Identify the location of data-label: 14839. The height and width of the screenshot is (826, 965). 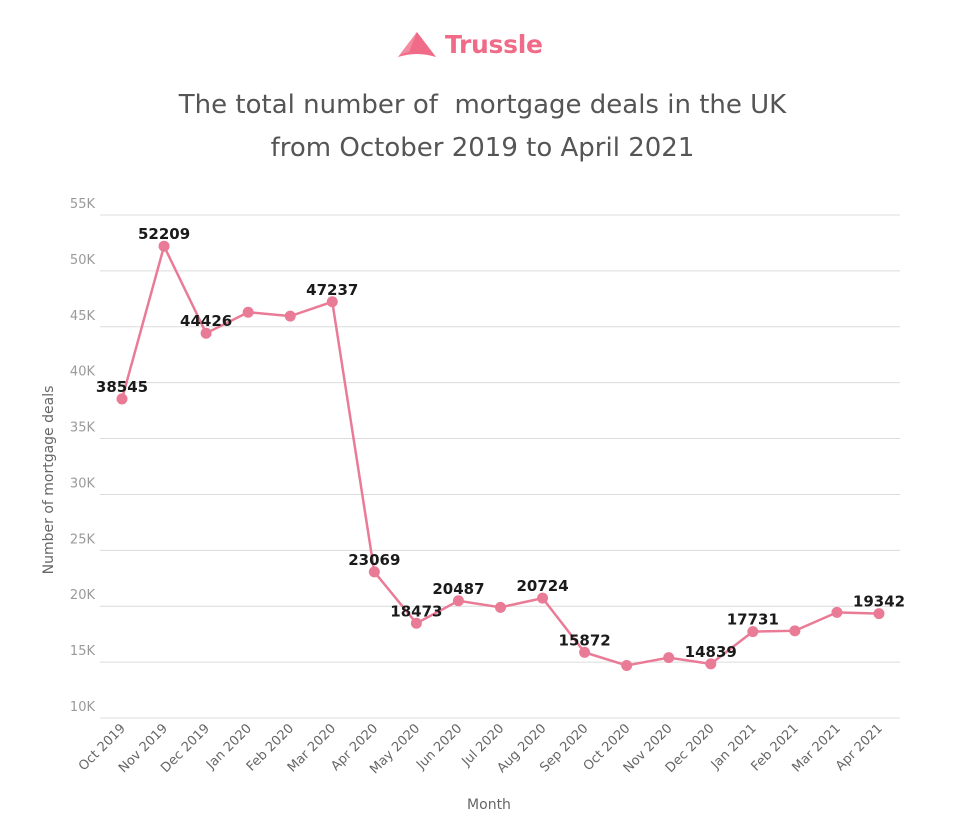
(711, 652).